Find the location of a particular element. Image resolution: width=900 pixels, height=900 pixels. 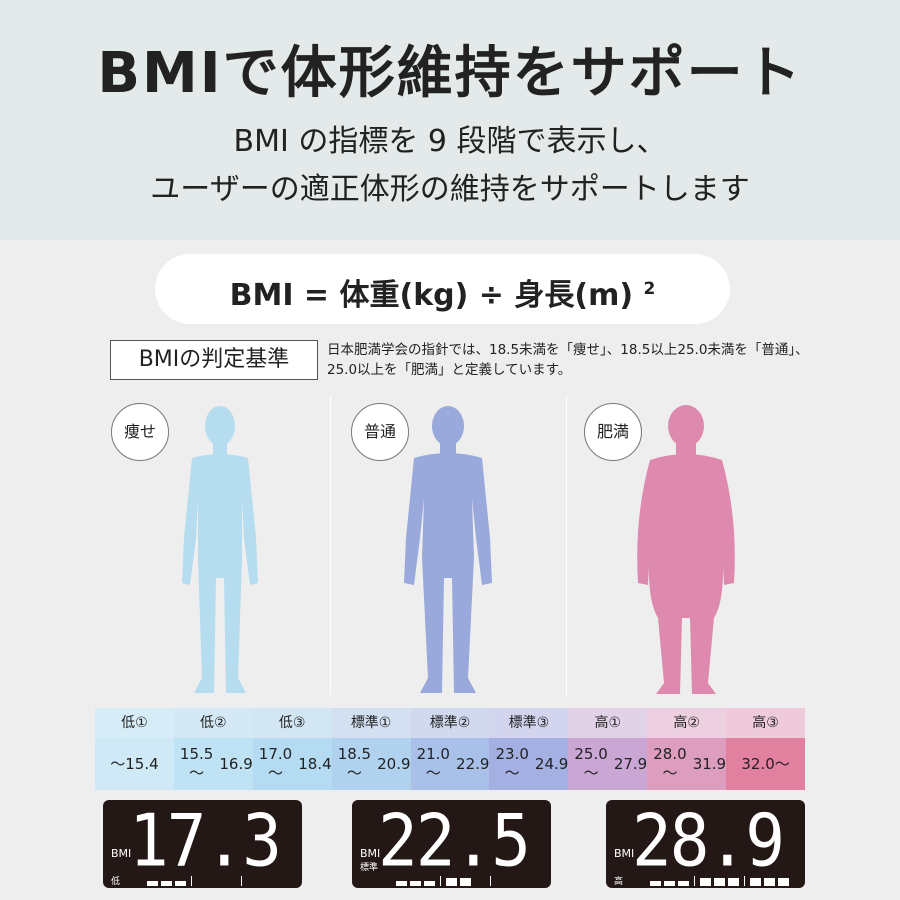

bmi-value: 17.3 is located at coordinates (205, 840).